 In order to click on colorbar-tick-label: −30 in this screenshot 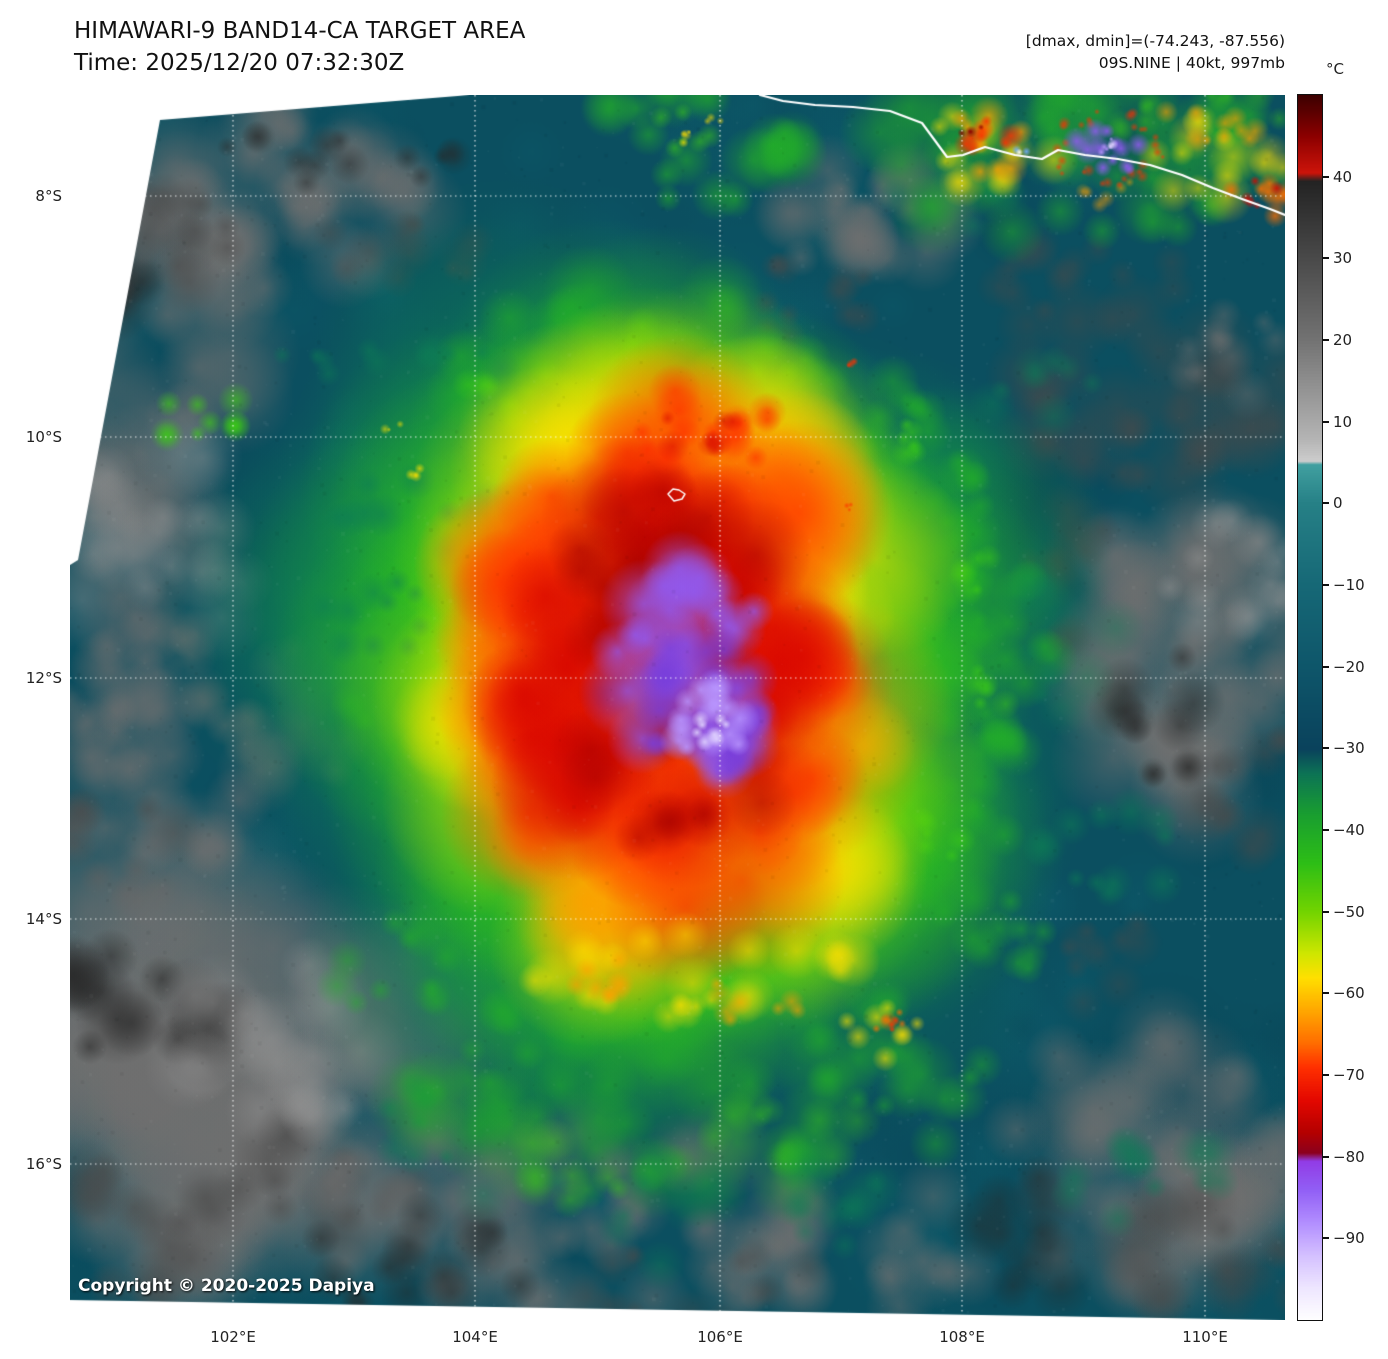, I will do `click(1349, 748)`.